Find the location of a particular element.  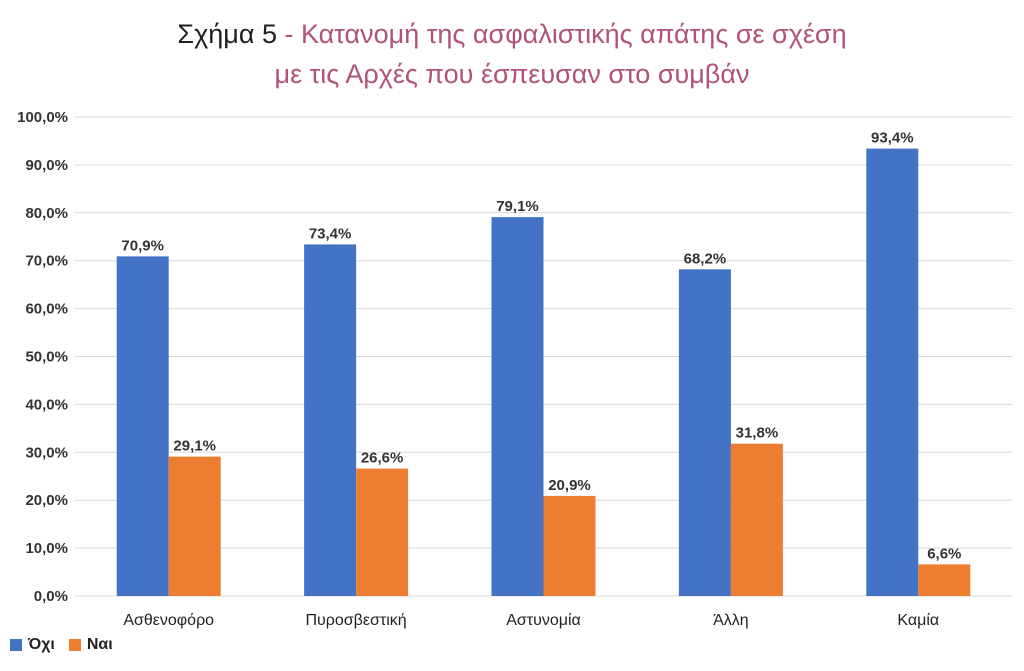

legend-item-series-2: Ναι is located at coordinates (90, 645).